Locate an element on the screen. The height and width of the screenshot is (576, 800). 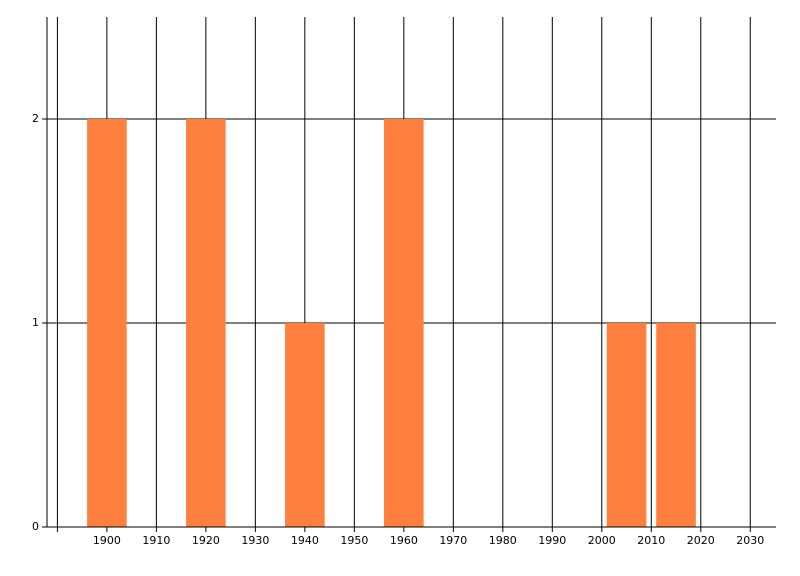
x-tick-label: 1930 is located at coordinates (255, 540).